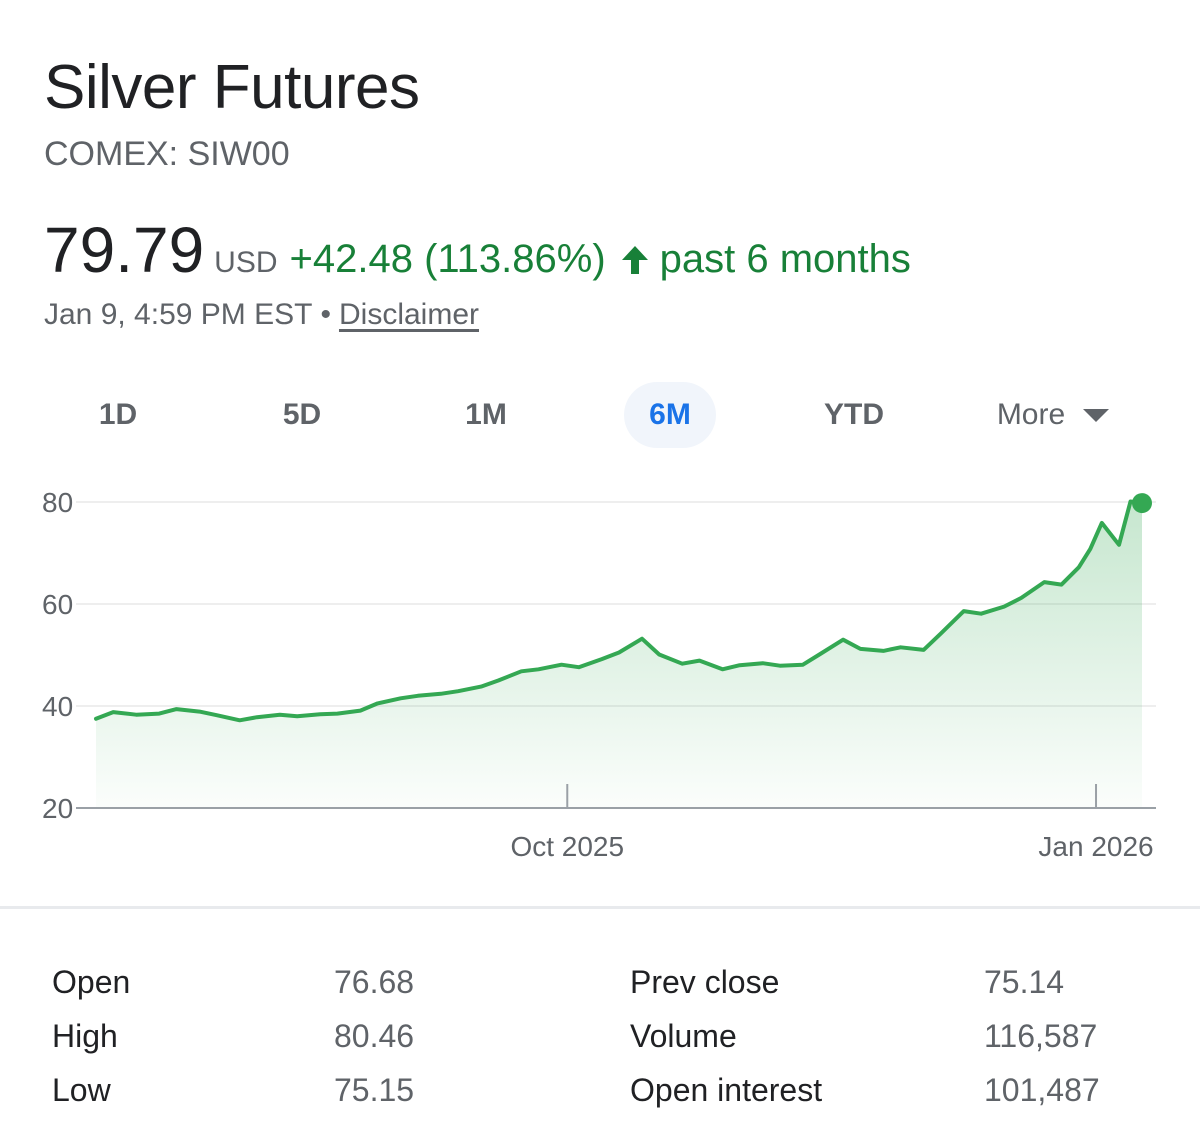 This screenshot has height=1140, width=1200. Describe the element at coordinates (1095, 846) in the screenshot. I see `x-tick-label: Jan 2026` at that location.